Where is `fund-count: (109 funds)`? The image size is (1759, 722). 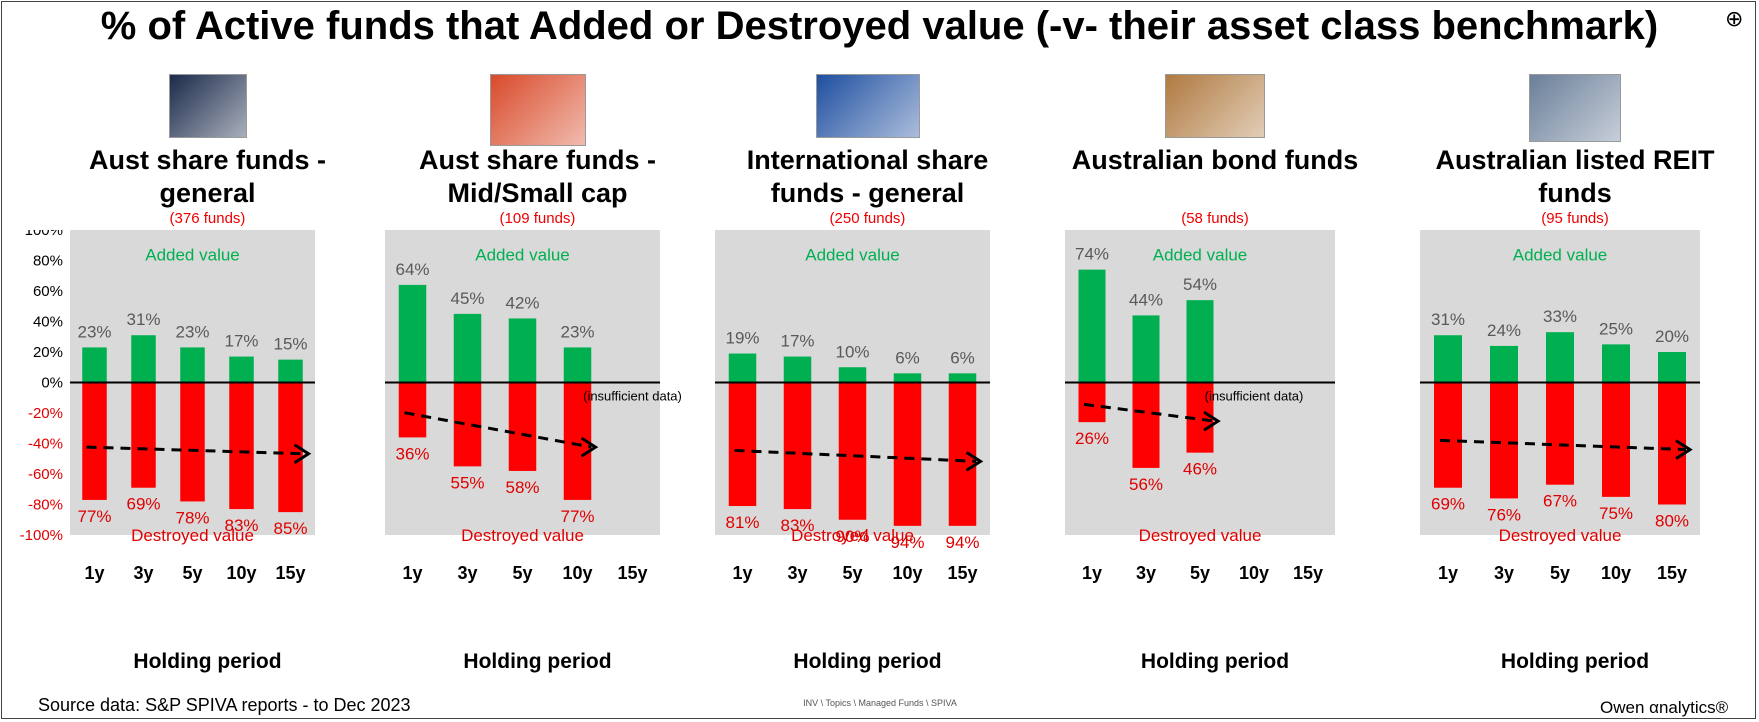 fund-count: (109 funds) is located at coordinates (537, 218).